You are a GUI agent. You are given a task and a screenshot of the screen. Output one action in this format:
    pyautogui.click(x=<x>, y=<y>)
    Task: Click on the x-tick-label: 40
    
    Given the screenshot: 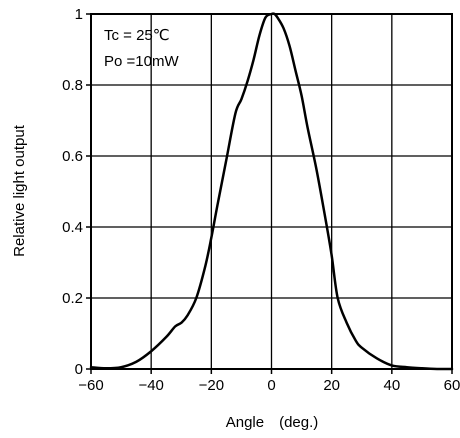 What is the action you would take?
    pyautogui.click(x=391, y=385)
    